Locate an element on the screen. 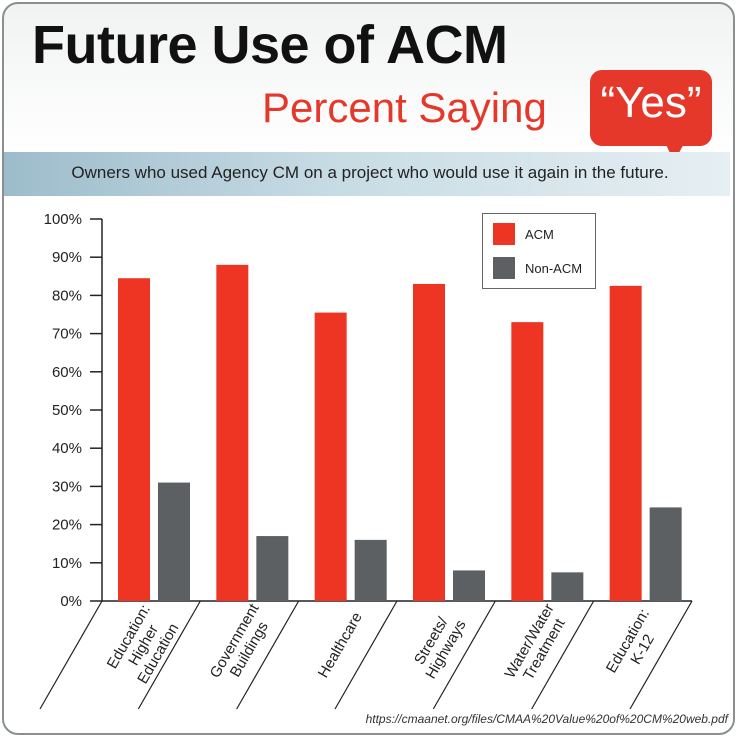 This screenshot has height=740, width=740. legend-item-non-acm: Non-ACM is located at coordinates (537, 268).